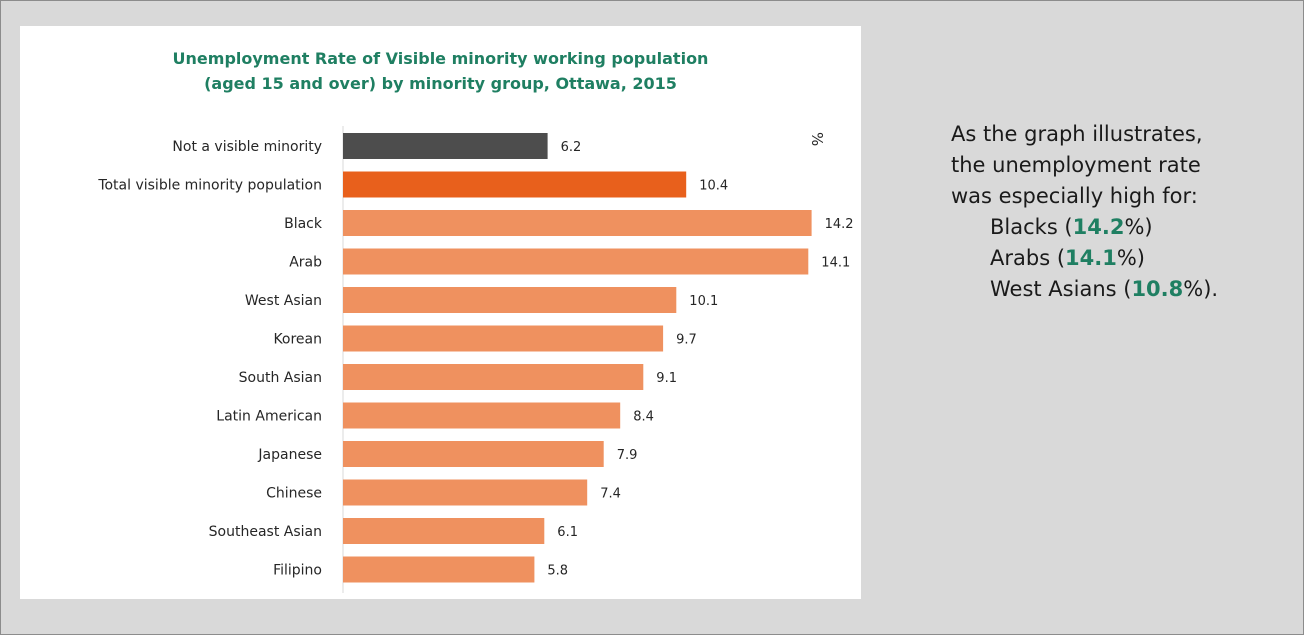 The image size is (1304, 635). What do you see at coordinates (209, 186) in the screenshot?
I see `category-label: Total visible minority population` at bounding box center [209, 186].